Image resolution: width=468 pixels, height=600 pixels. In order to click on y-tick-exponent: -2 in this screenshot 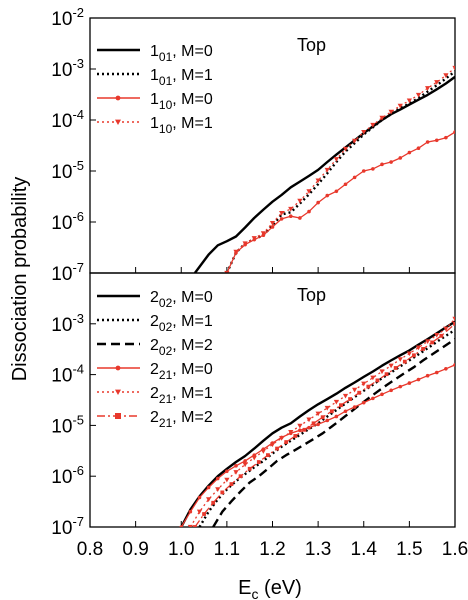, I will do `click(78, 12)`.